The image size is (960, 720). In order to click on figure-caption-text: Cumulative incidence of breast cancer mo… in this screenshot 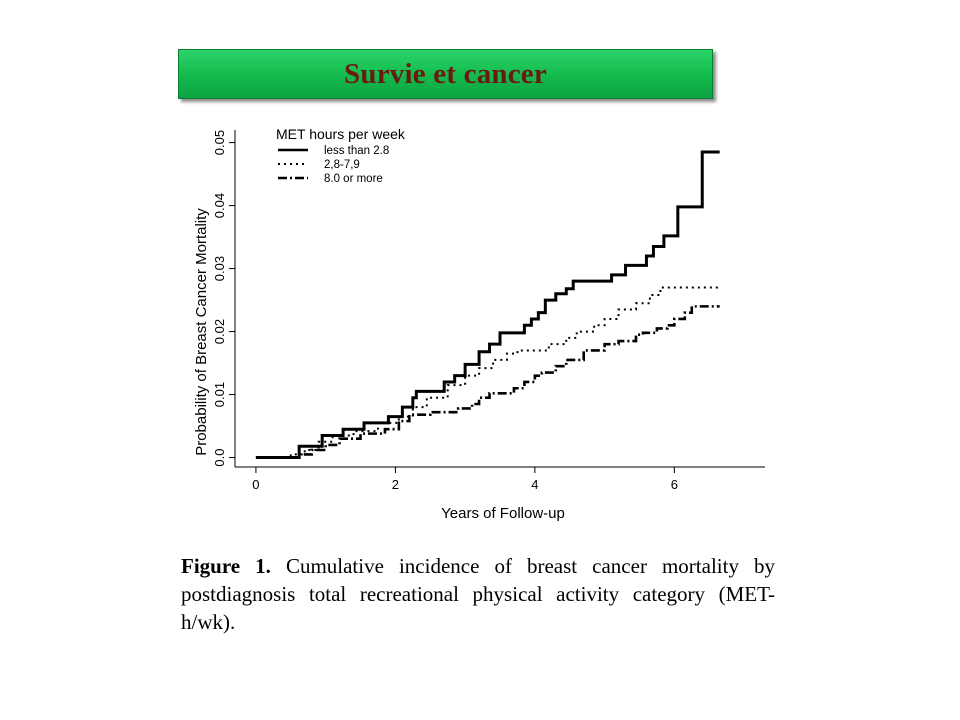, I will do `click(478, 594)`.